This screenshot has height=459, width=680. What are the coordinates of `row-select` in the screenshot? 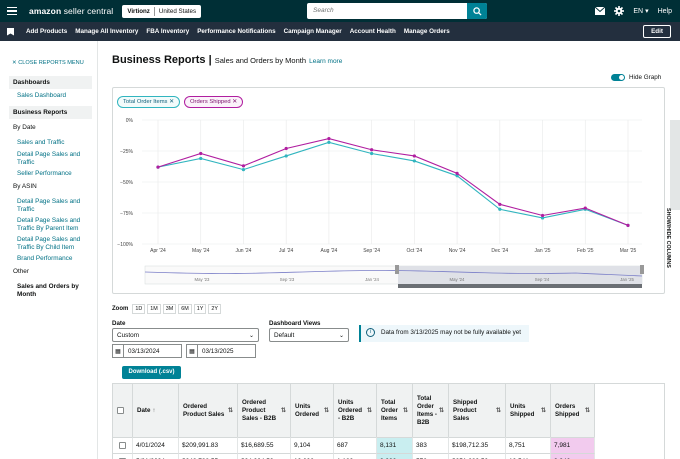 It's located at (123, 445).